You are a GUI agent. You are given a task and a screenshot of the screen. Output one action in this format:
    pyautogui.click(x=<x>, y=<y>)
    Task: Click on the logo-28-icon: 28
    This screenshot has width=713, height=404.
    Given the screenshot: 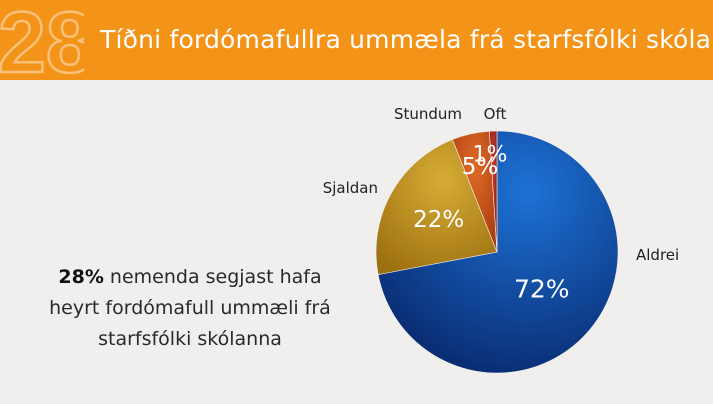 What is the action you would take?
    pyautogui.click(x=42, y=40)
    